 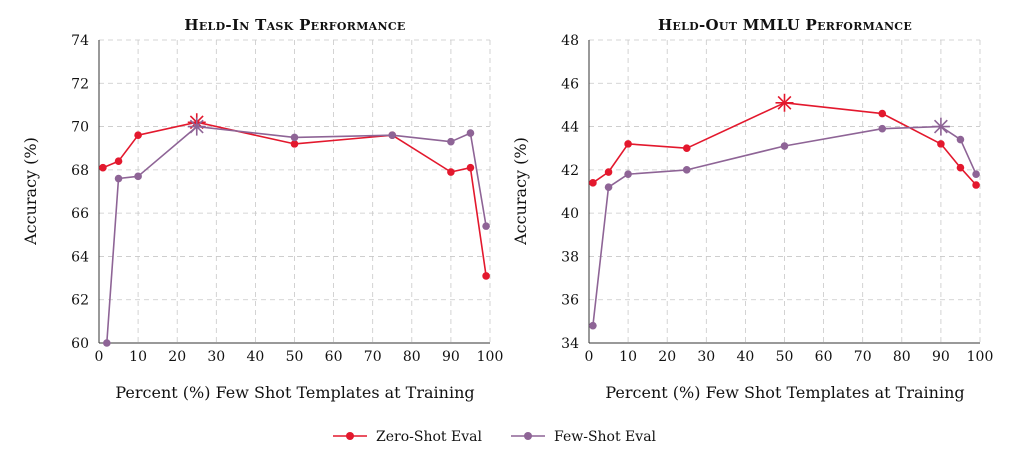 I want to click on y-tick-label: 64, so click(x=80, y=257).